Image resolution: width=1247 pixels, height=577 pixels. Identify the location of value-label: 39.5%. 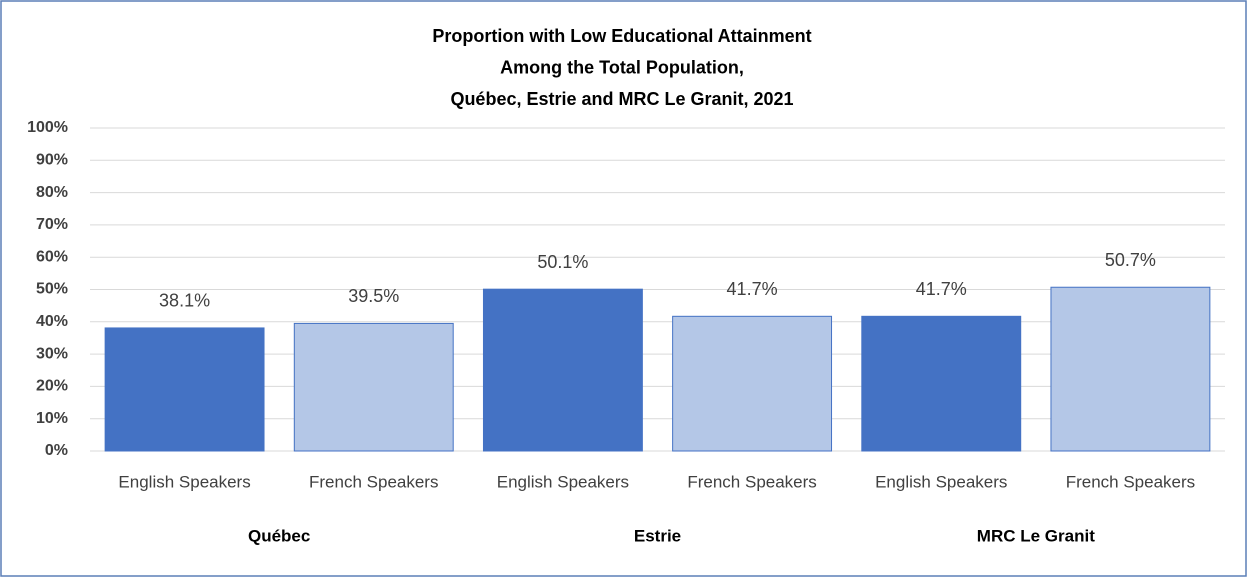
(373, 296).